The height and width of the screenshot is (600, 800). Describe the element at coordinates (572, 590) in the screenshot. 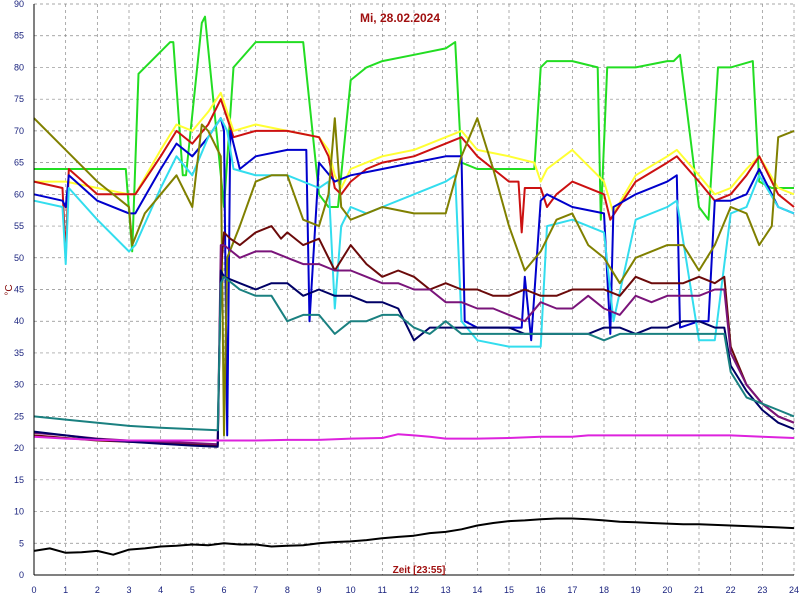

I see `x-tick-label: 17` at that location.